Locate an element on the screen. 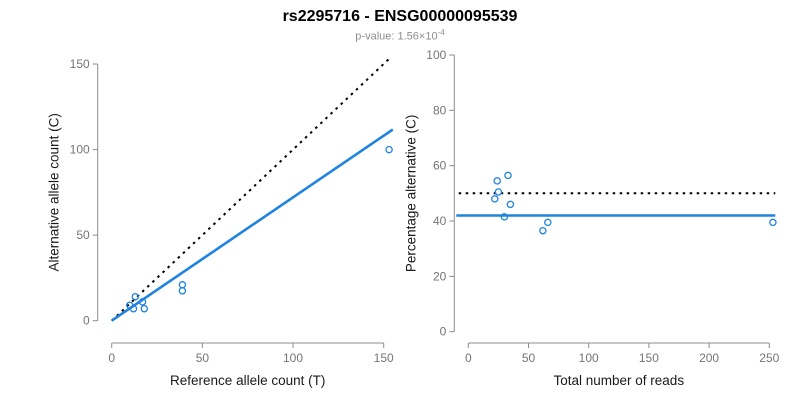 The width and height of the screenshot is (800, 400). x-axis-title: Reference allele count (T) is located at coordinates (247, 380).